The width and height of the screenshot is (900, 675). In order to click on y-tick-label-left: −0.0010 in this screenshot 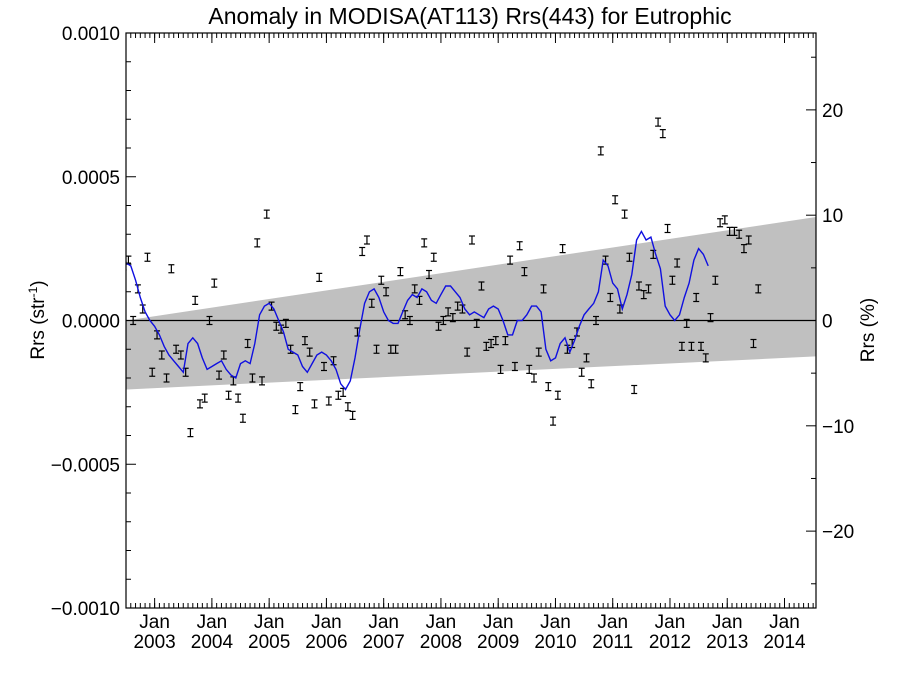, I will do `click(85, 609)`.